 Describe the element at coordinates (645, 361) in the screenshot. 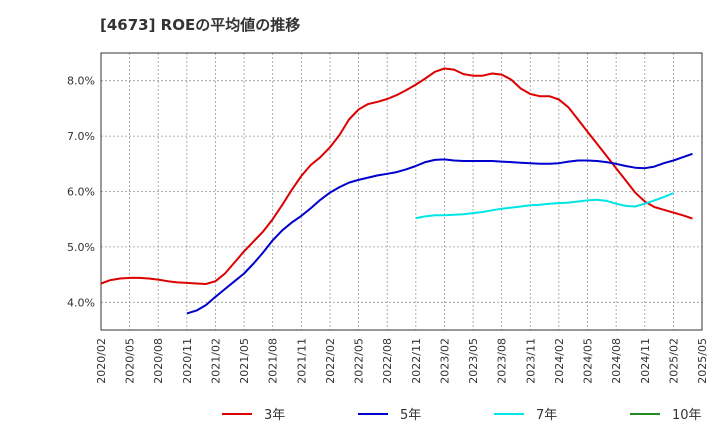

I see `x-tick-label: 2024/11` at that location.